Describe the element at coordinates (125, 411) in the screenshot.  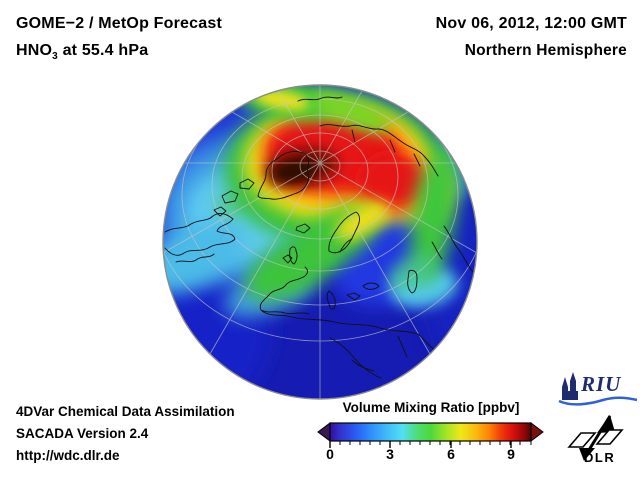
I see `assimilation-label: 4DVar Chemical Data Assimilation` at that location.